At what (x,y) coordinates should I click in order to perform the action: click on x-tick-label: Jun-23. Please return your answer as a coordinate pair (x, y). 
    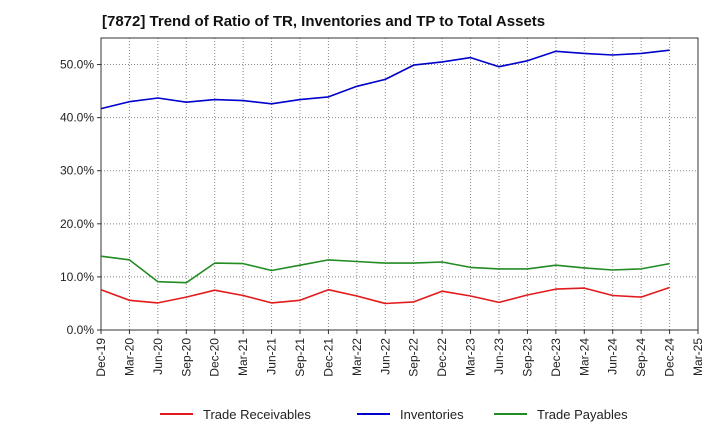
    Looking at the image, I should click on (499, 356).